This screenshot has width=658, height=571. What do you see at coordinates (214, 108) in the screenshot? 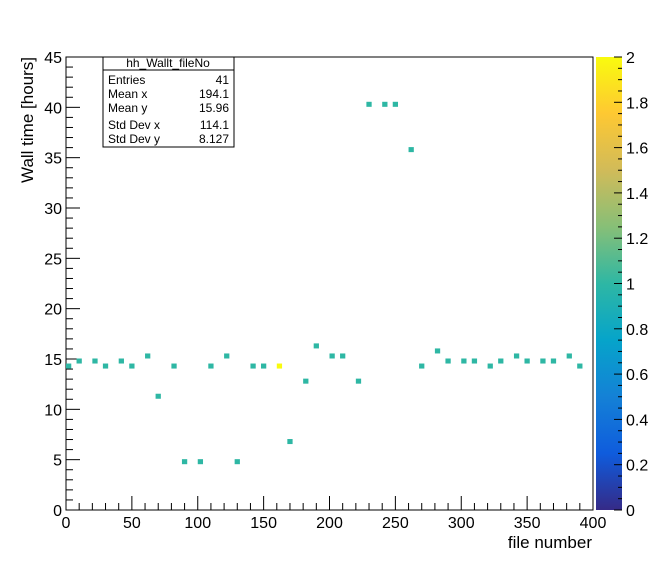
I see `stats-mean-y-value: 15.96` at bounding box center [214, 108].